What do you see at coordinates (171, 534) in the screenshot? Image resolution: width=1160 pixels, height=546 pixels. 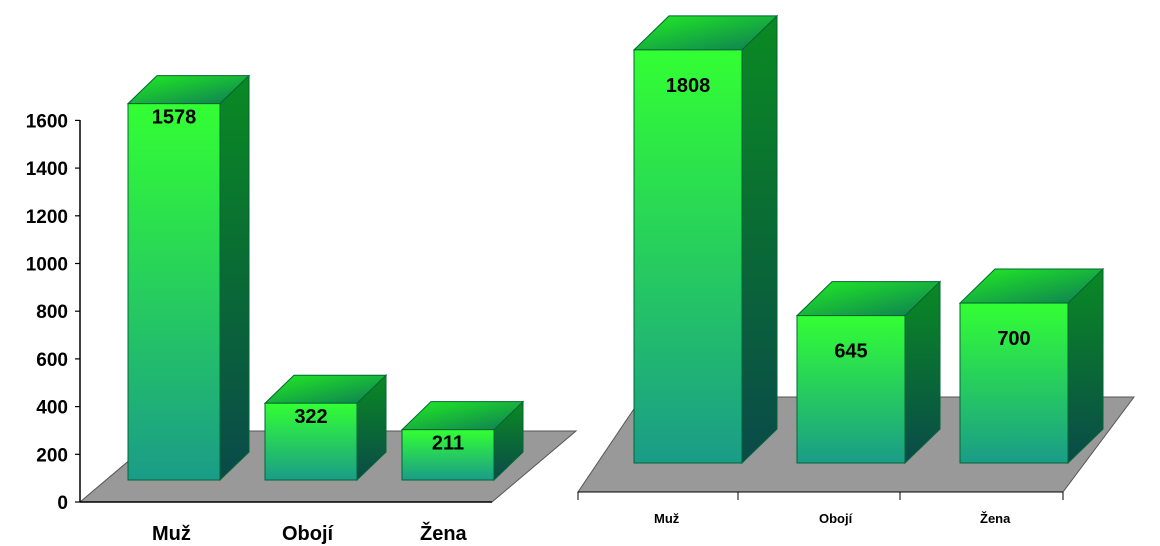 I see `chart-left-category-label: Muž` at bounding box center [171, 534].